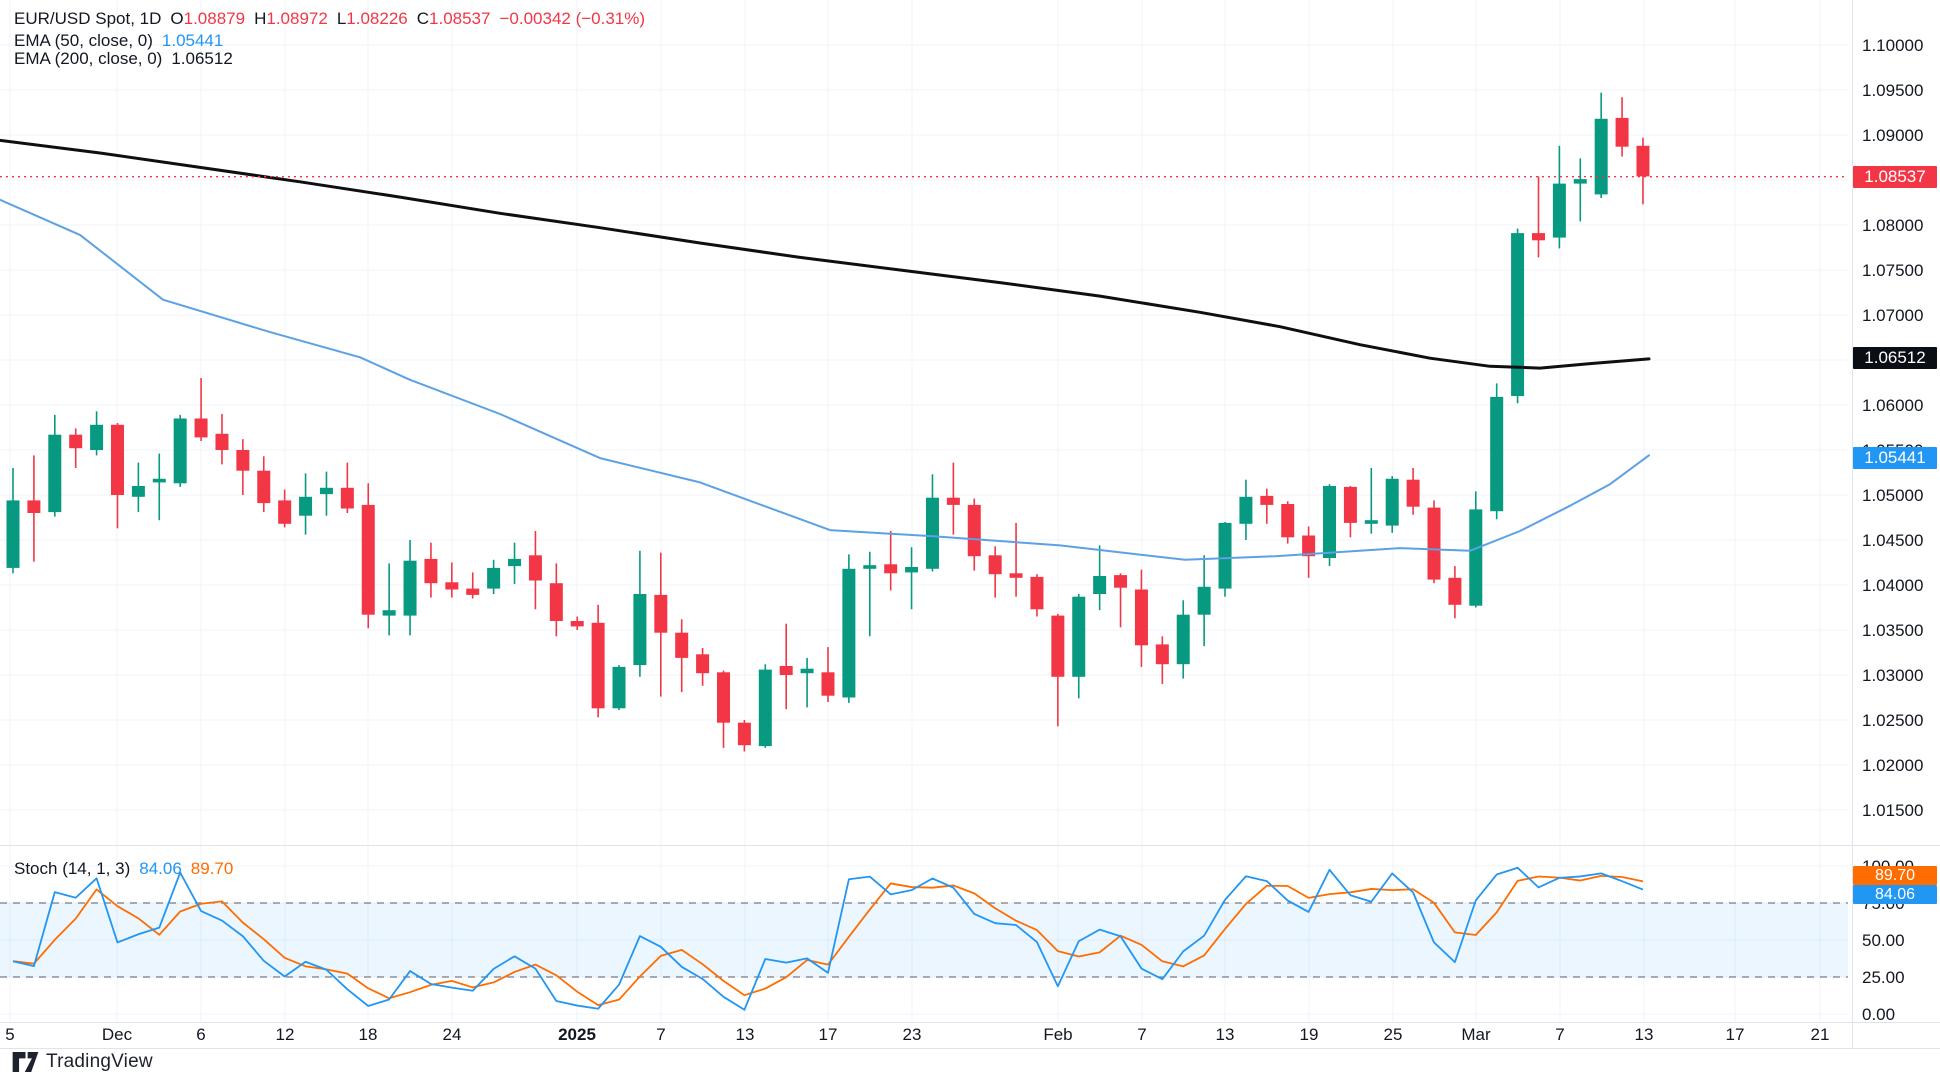 The image size is (1940, 1086). What do you see at coordinates (83, 40) in the screenshot?
I see `ema50-label: EMA (50, close, 0)` at bounding box center [83, 40].